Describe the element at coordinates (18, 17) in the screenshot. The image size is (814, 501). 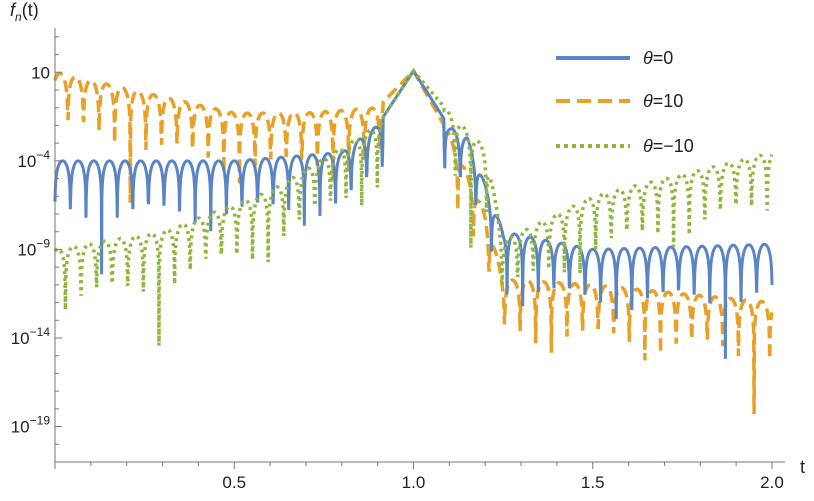
I see `y-axis-label-sub: n` at that location.